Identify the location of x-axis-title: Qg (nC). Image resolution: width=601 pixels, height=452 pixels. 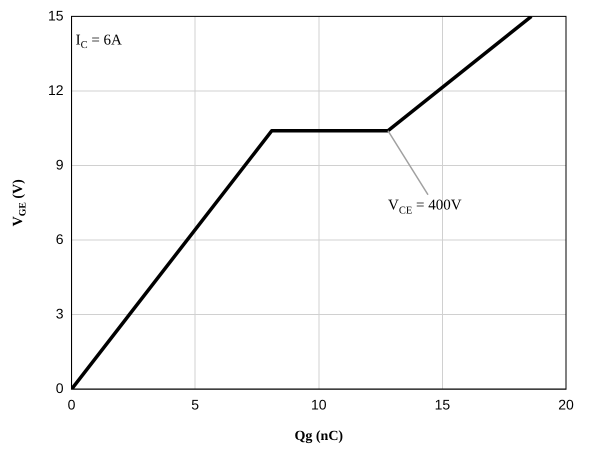
(319, 436).